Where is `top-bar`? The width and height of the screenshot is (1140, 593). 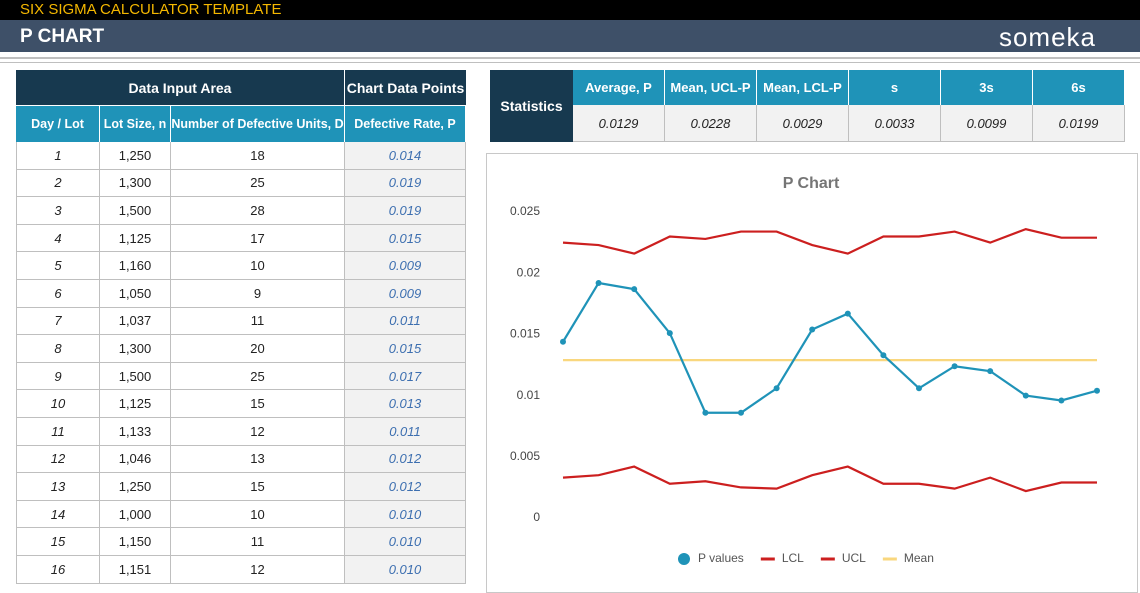
top-bar is located at coordinates (570, 10).